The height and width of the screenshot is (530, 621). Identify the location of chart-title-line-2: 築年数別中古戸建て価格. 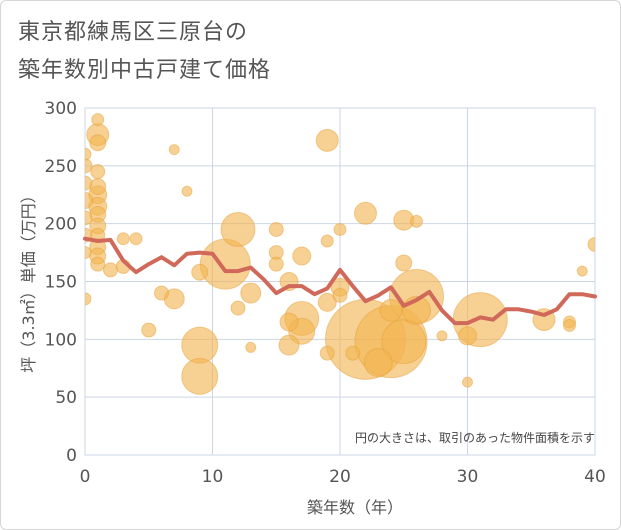
(145, 70).